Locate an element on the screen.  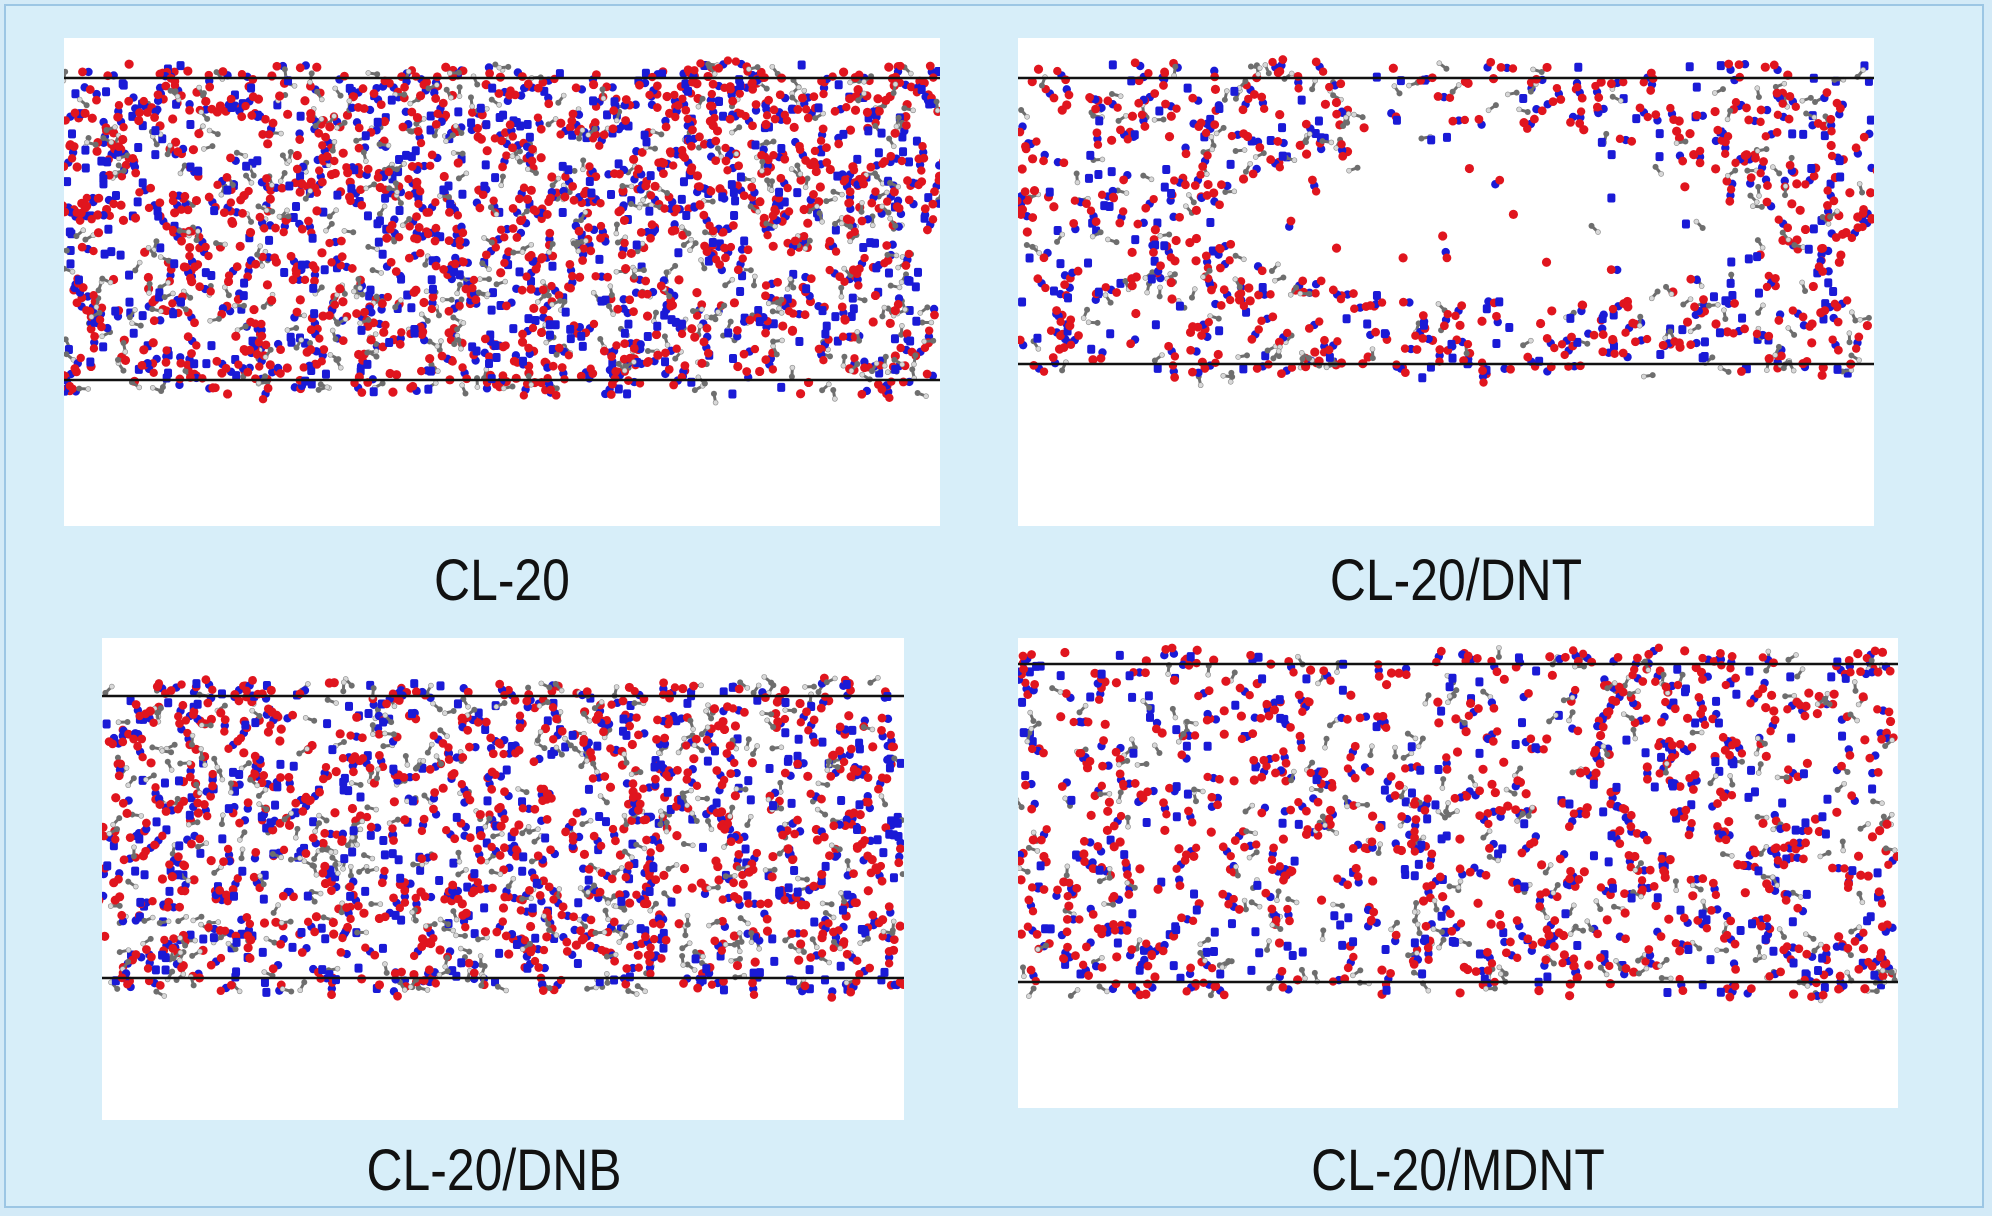
label-cl20: CL-20 is located at coordinates (502, 580).